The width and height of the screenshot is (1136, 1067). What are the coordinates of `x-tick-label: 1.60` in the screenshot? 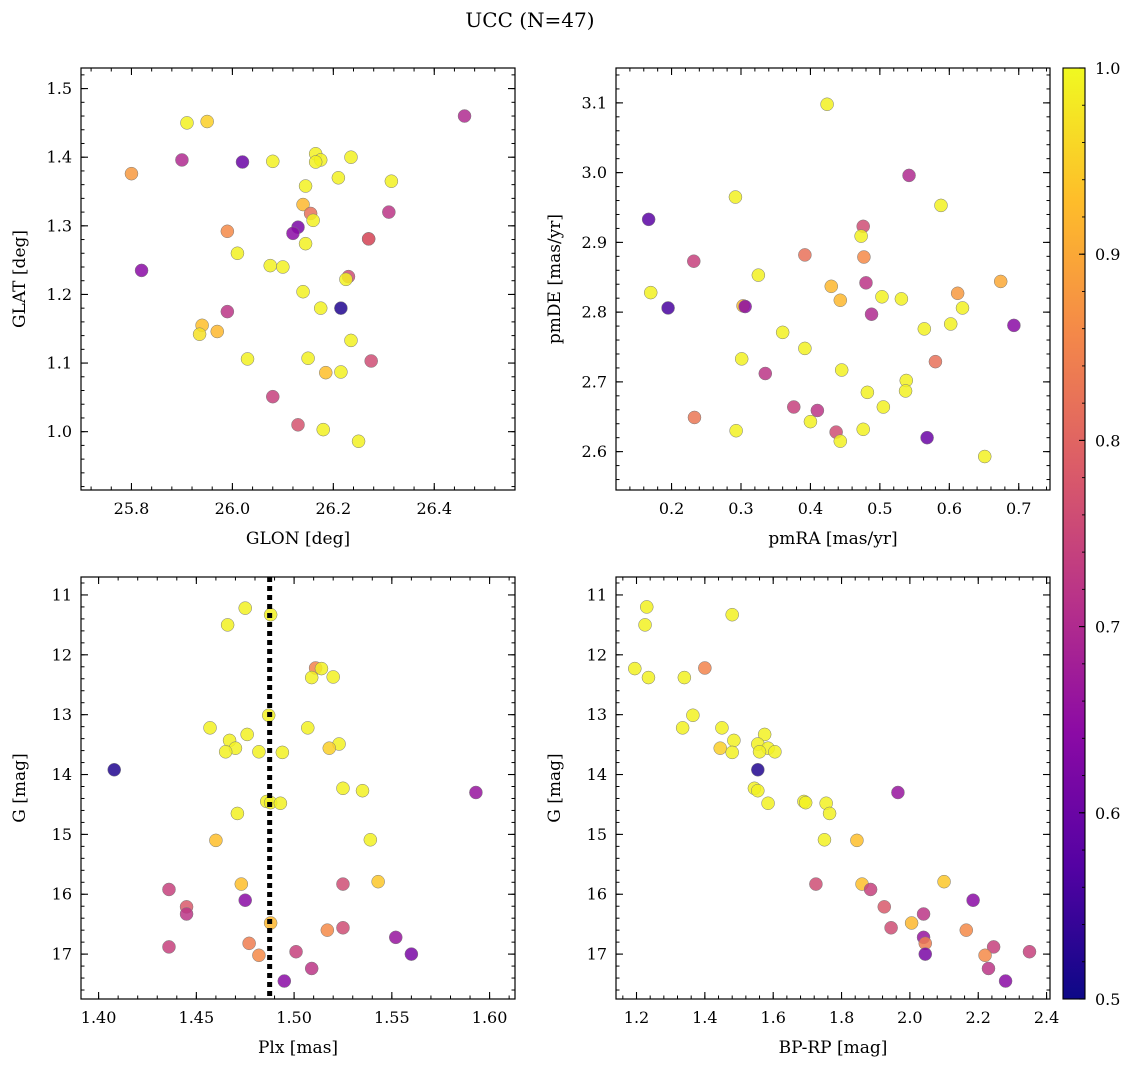 It's located at (490, 1017).